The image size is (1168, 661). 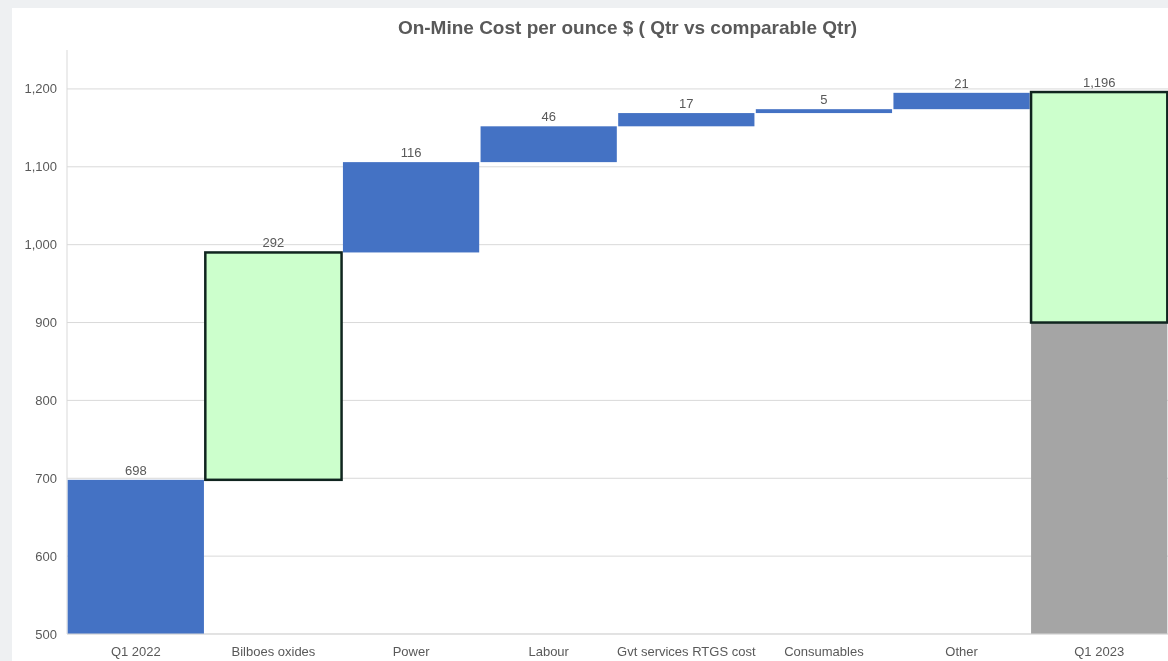 I want to click on x-tick-label: Consumables, so click(x=824, y=651).